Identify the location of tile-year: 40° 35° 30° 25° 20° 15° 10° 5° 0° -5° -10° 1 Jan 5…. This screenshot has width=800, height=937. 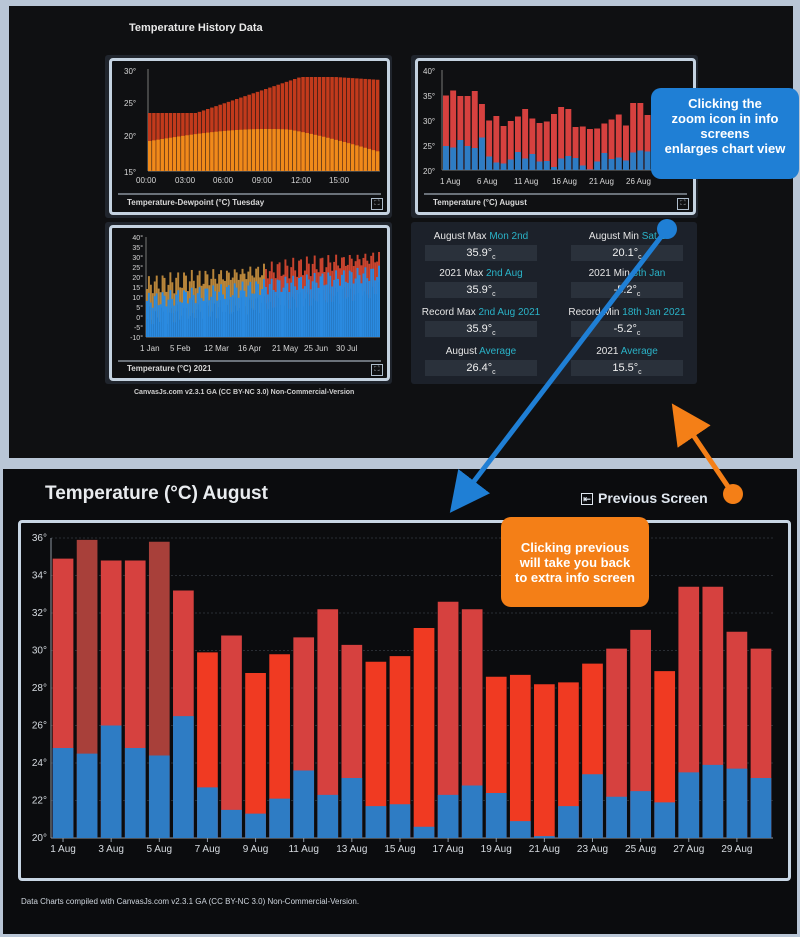
(248, 303).